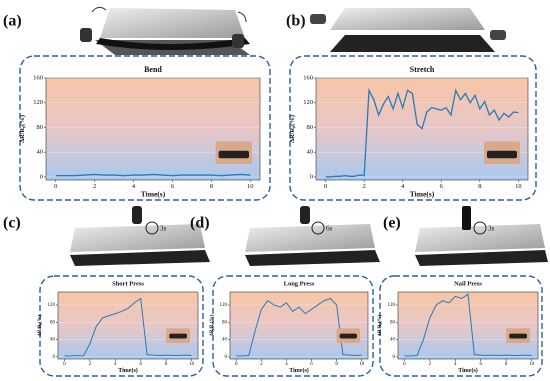  I want to click on illustration-bend, so click(165, 30).